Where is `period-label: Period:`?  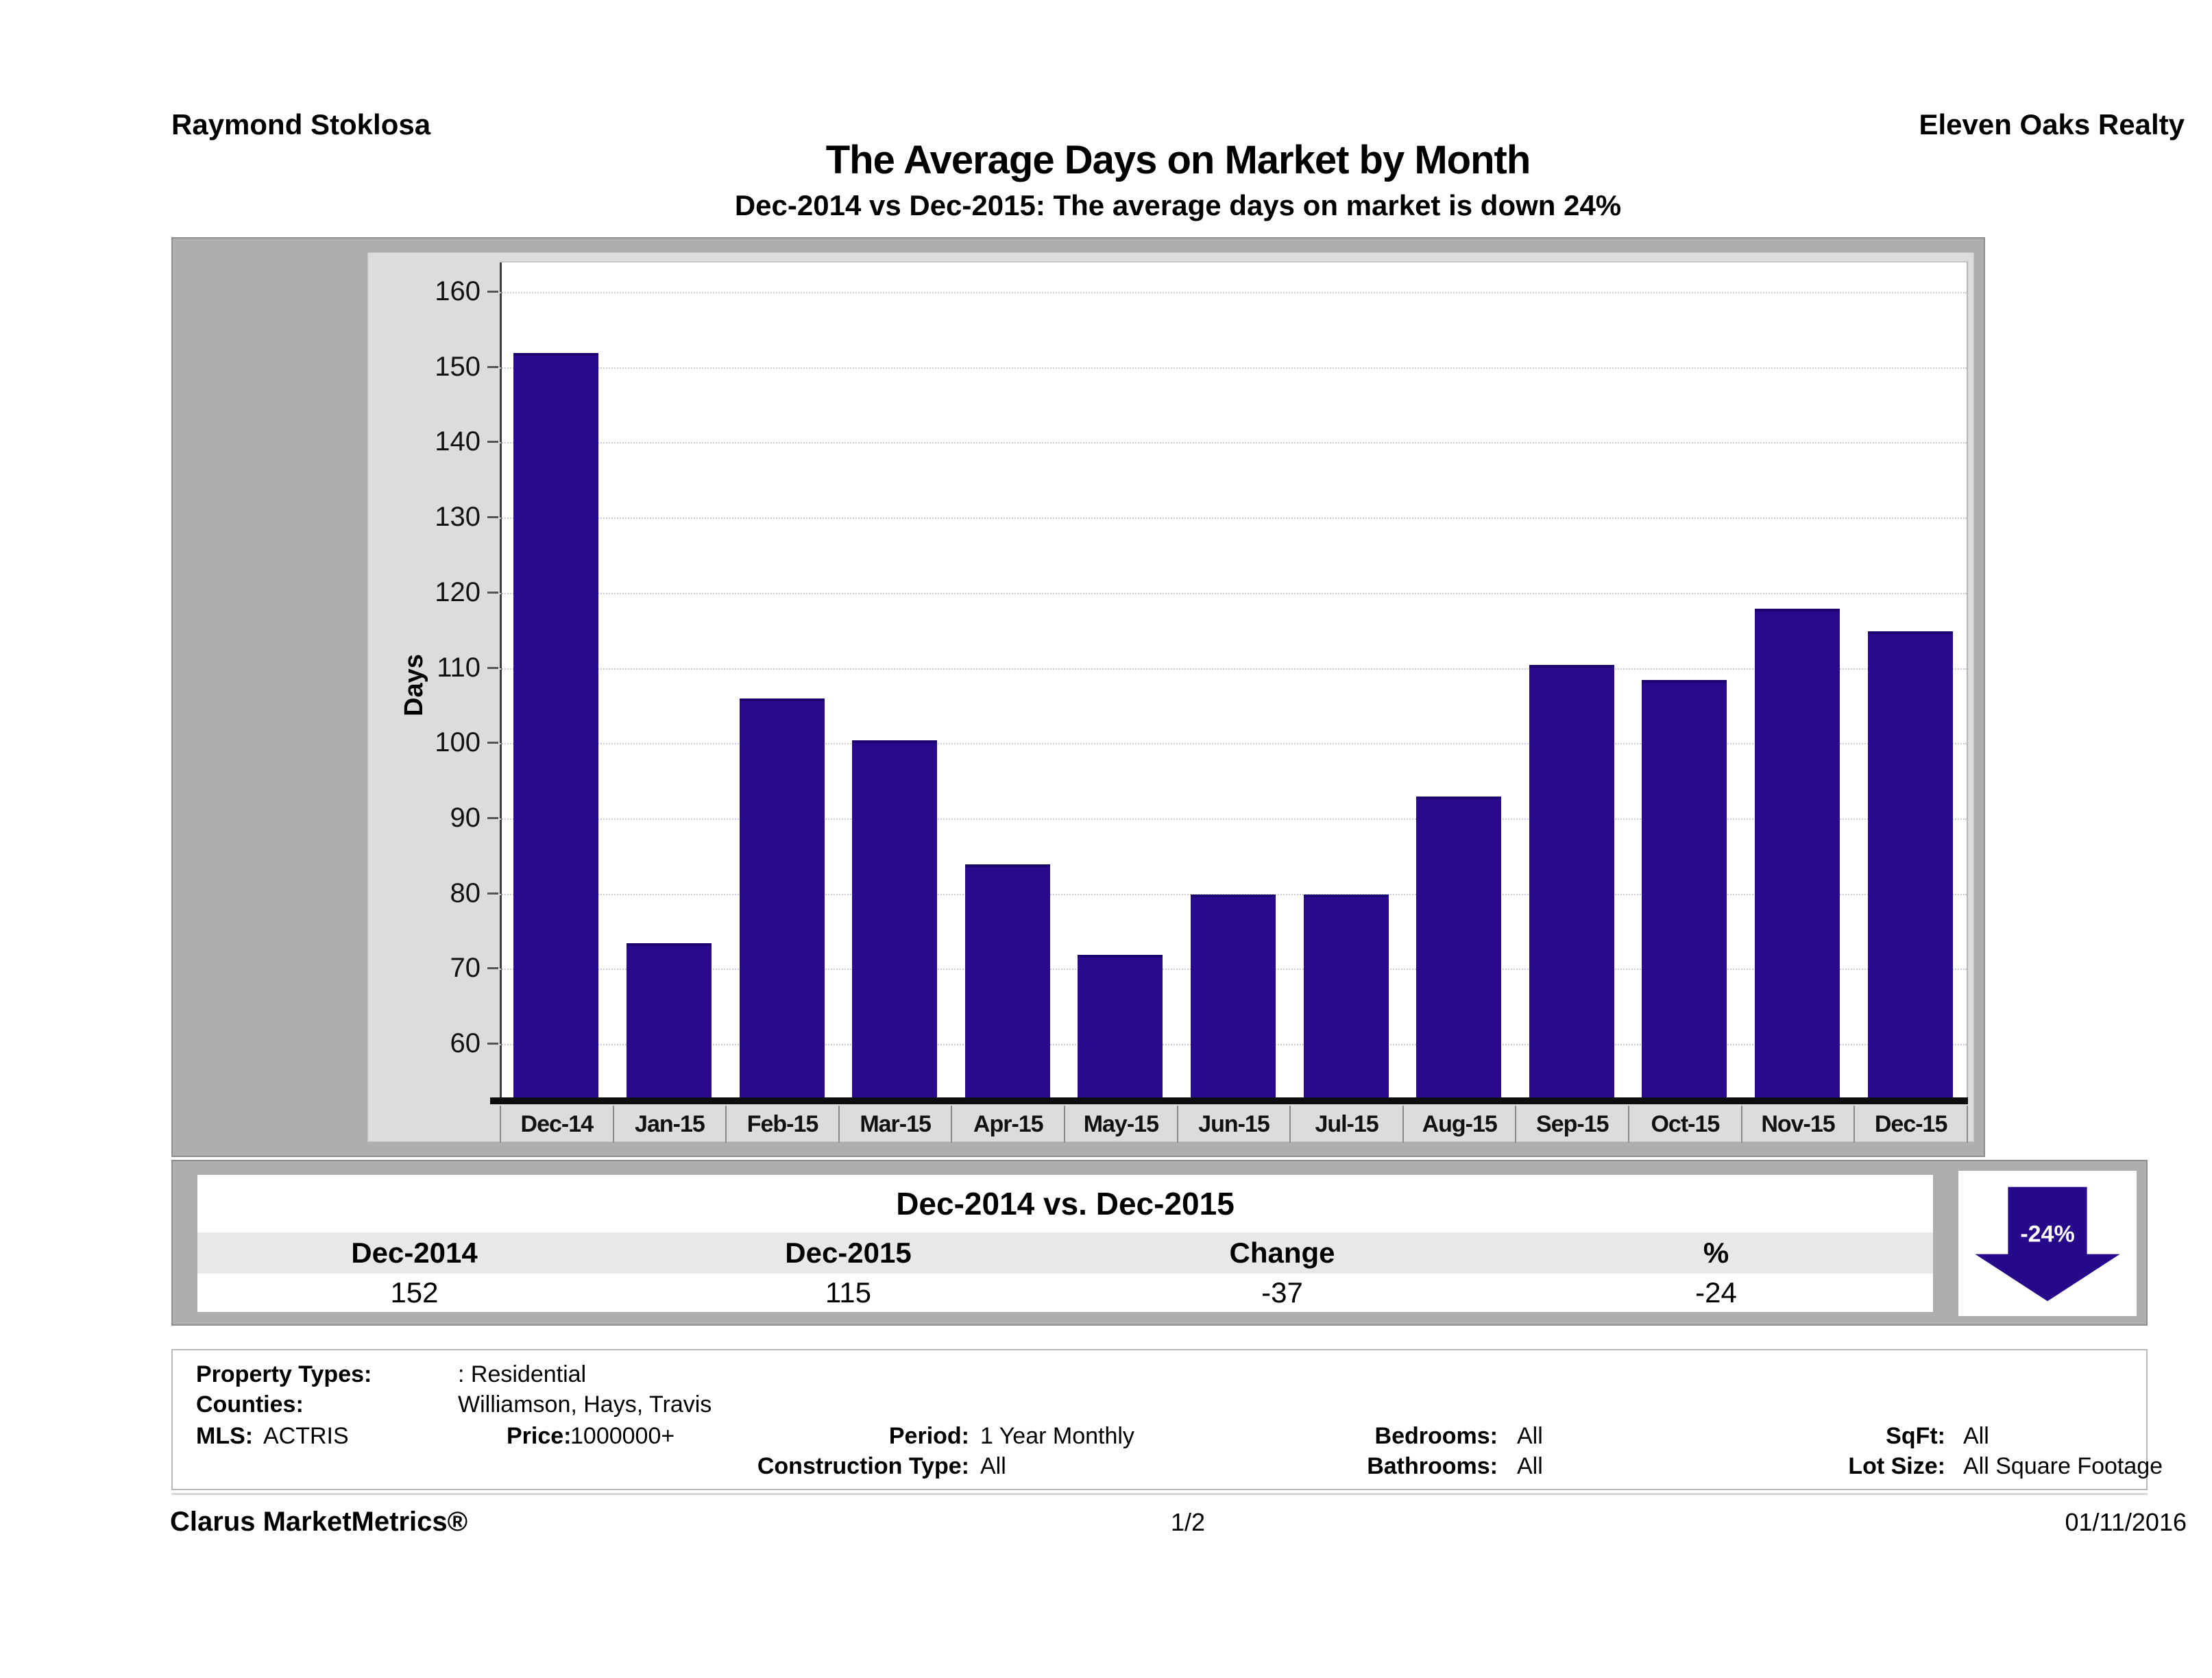
period-label: Period: is located at coordinates (928, 1436).